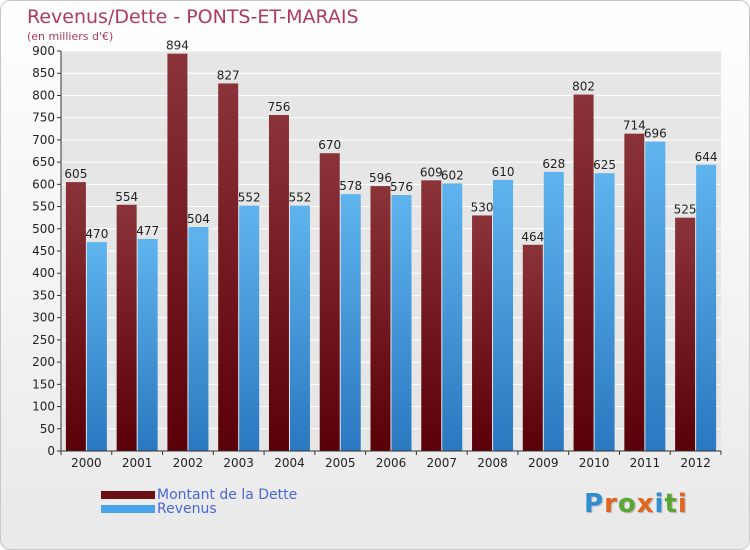  Describe the element at coordinates (43, 295) in the screenshot. I see `y-tick-label: 350` at that location.